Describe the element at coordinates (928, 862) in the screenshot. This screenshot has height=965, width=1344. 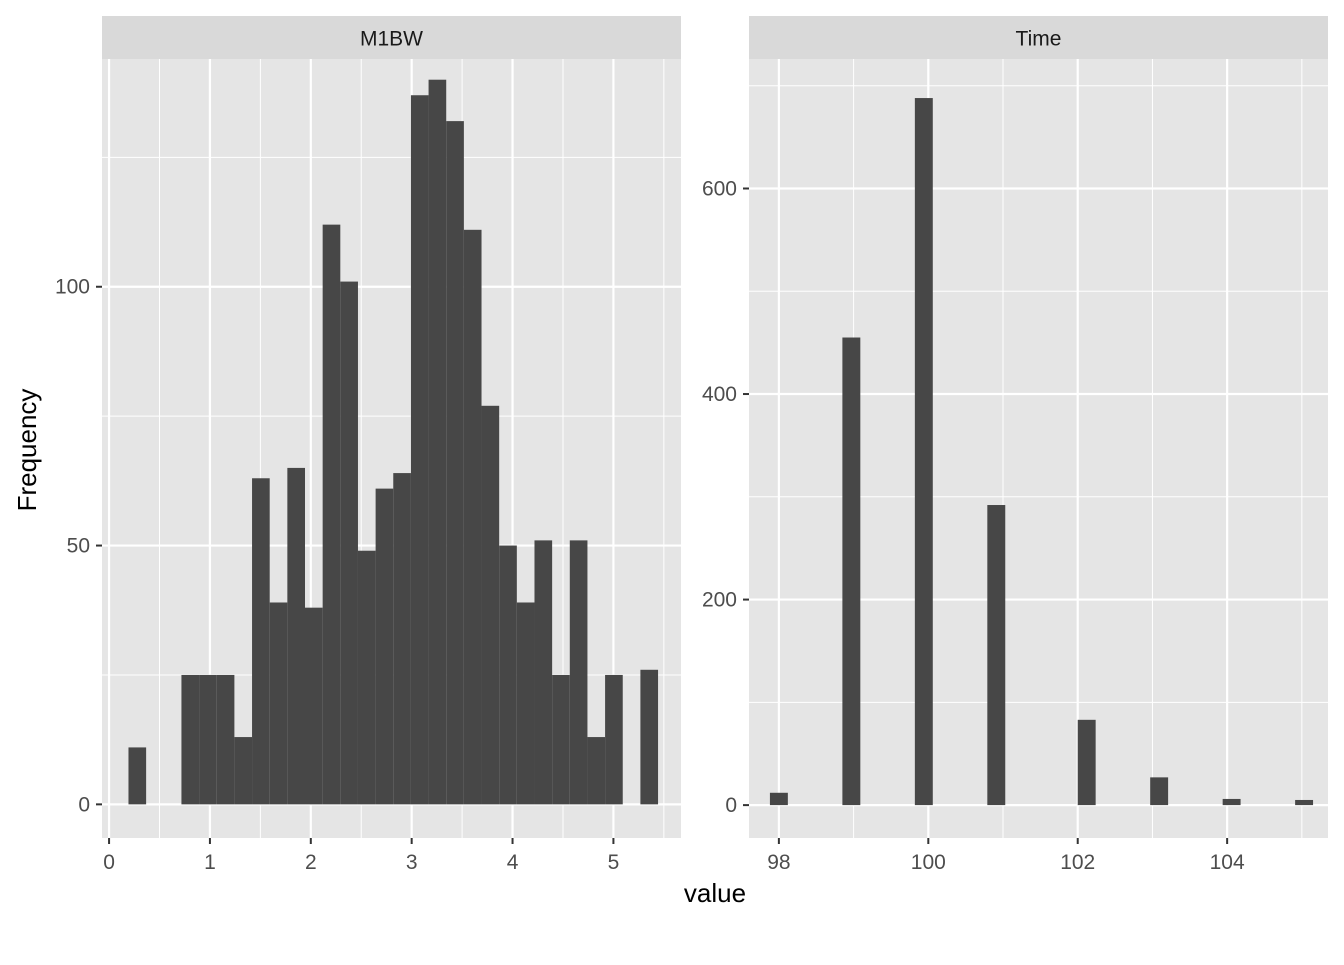
I see `x-tick-label: 100` at that location.